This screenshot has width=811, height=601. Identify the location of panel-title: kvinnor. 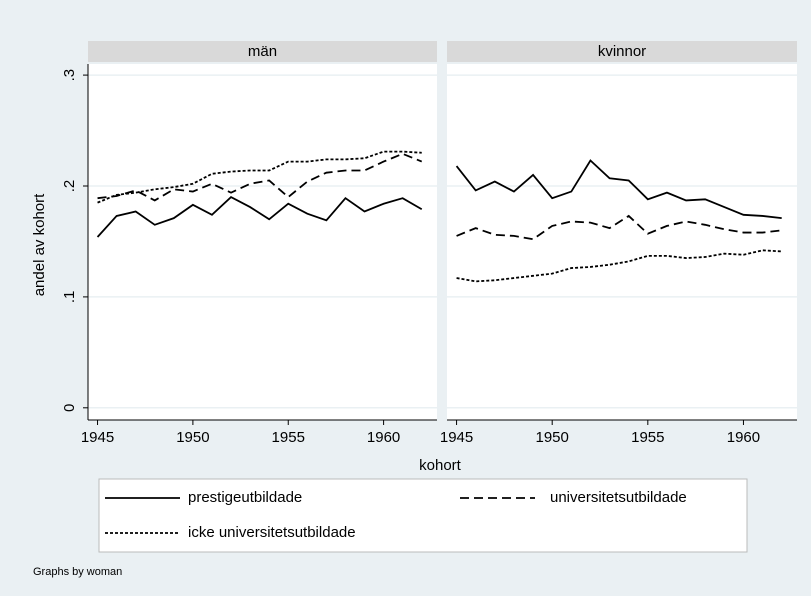
(622, 51).